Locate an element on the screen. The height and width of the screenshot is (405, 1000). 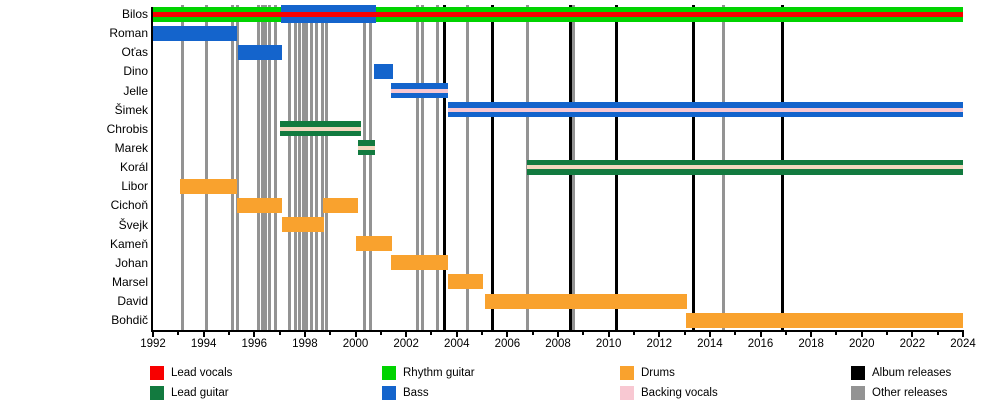
x-axis-label: 2006 is located at coordinates (507, 344).